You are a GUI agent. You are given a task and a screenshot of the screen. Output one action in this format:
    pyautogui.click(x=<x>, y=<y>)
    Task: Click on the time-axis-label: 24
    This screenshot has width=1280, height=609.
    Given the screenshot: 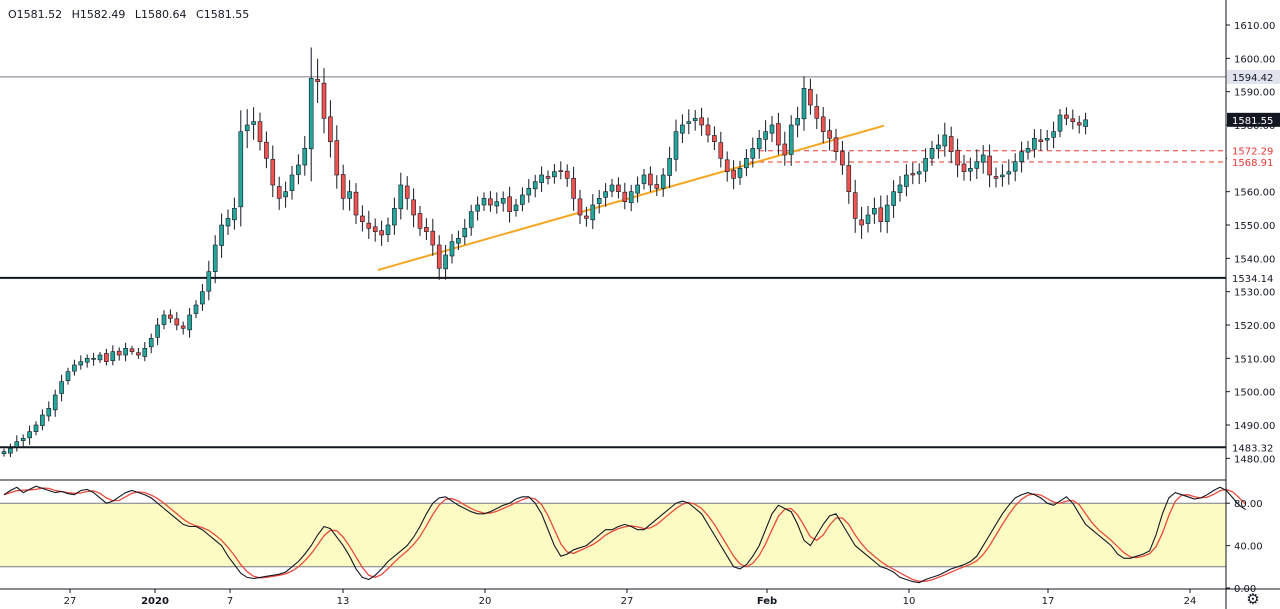 What is the action you would take?
    pyautogui.click(x=1190, y=601)
    